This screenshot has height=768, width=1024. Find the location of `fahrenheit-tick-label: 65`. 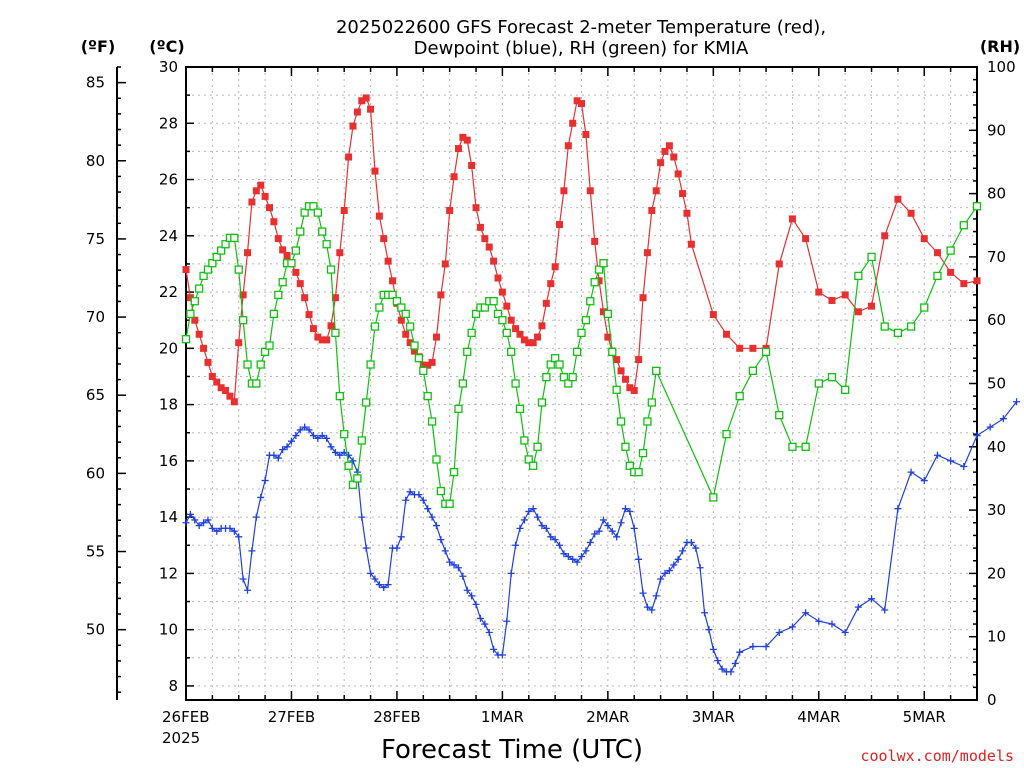

fahrenheit-tick-label: 65 is located at coordinates (95, 395).